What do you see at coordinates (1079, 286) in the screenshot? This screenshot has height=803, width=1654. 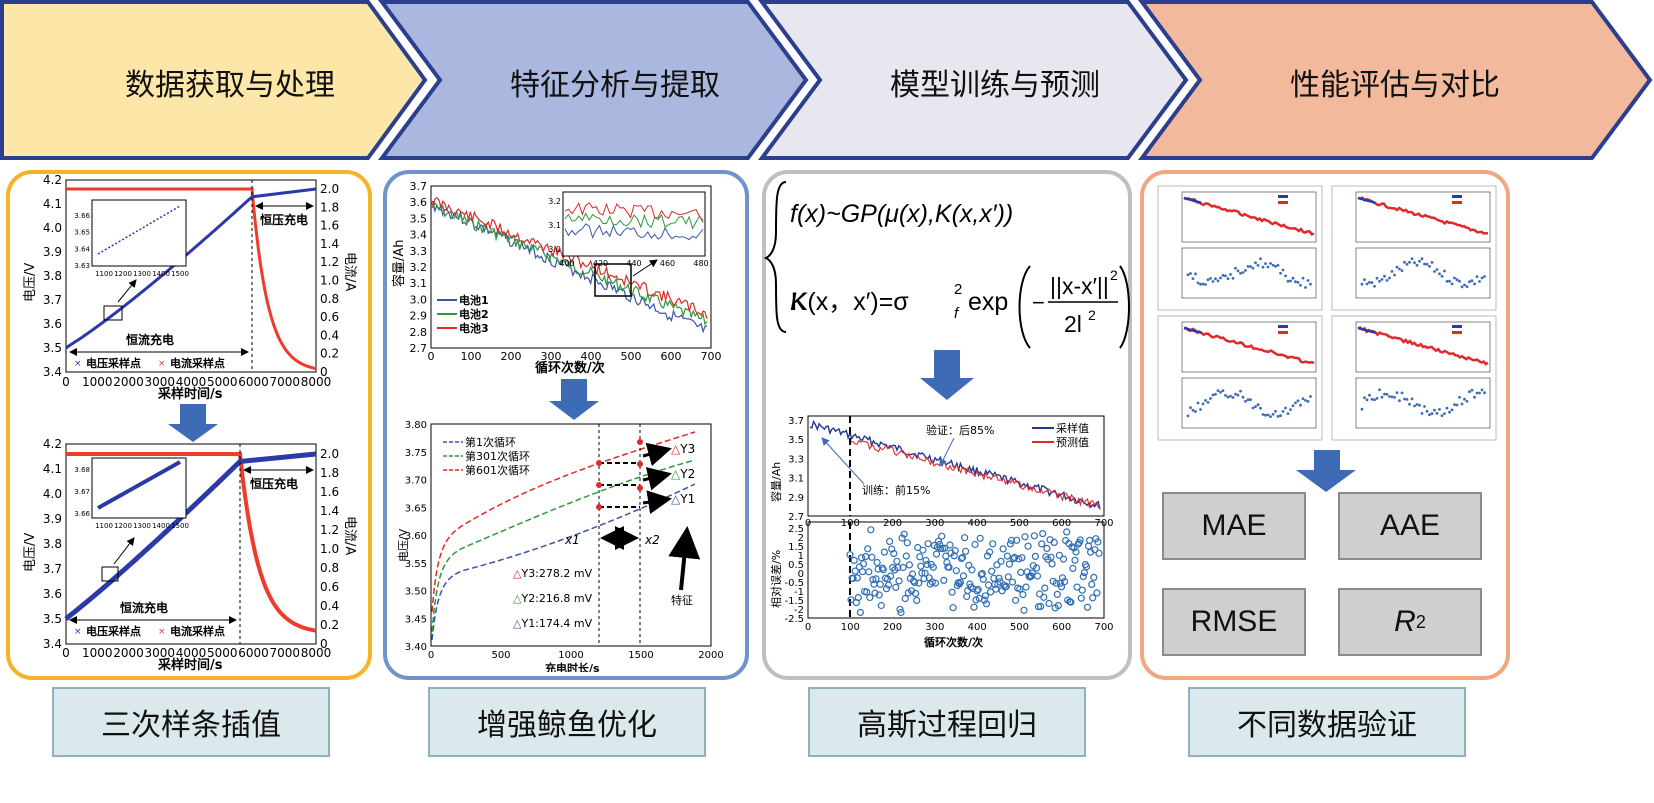 I see `p3-formula-num: ||x-x′||` at bounding box center [1079, 286].